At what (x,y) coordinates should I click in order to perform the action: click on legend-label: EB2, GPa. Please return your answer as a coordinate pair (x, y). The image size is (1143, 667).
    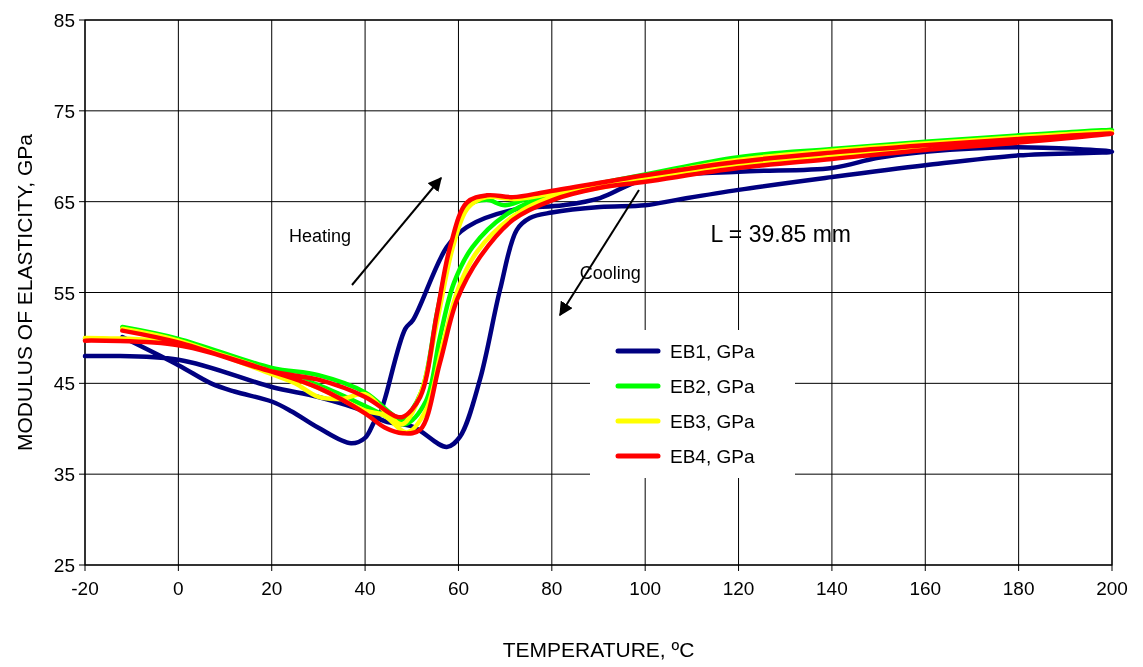
    Looking at the image, I should click on (712, 386).